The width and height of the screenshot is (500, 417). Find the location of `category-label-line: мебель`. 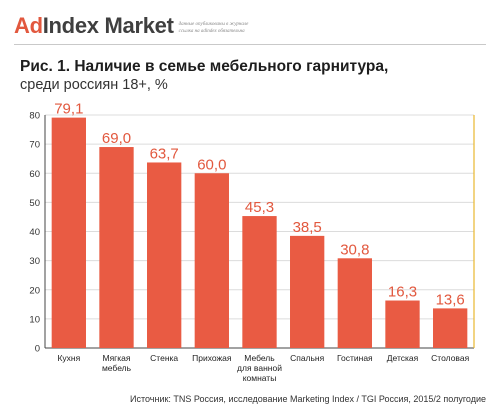

category-label-line: мебель is located at coordinates (117, 368).